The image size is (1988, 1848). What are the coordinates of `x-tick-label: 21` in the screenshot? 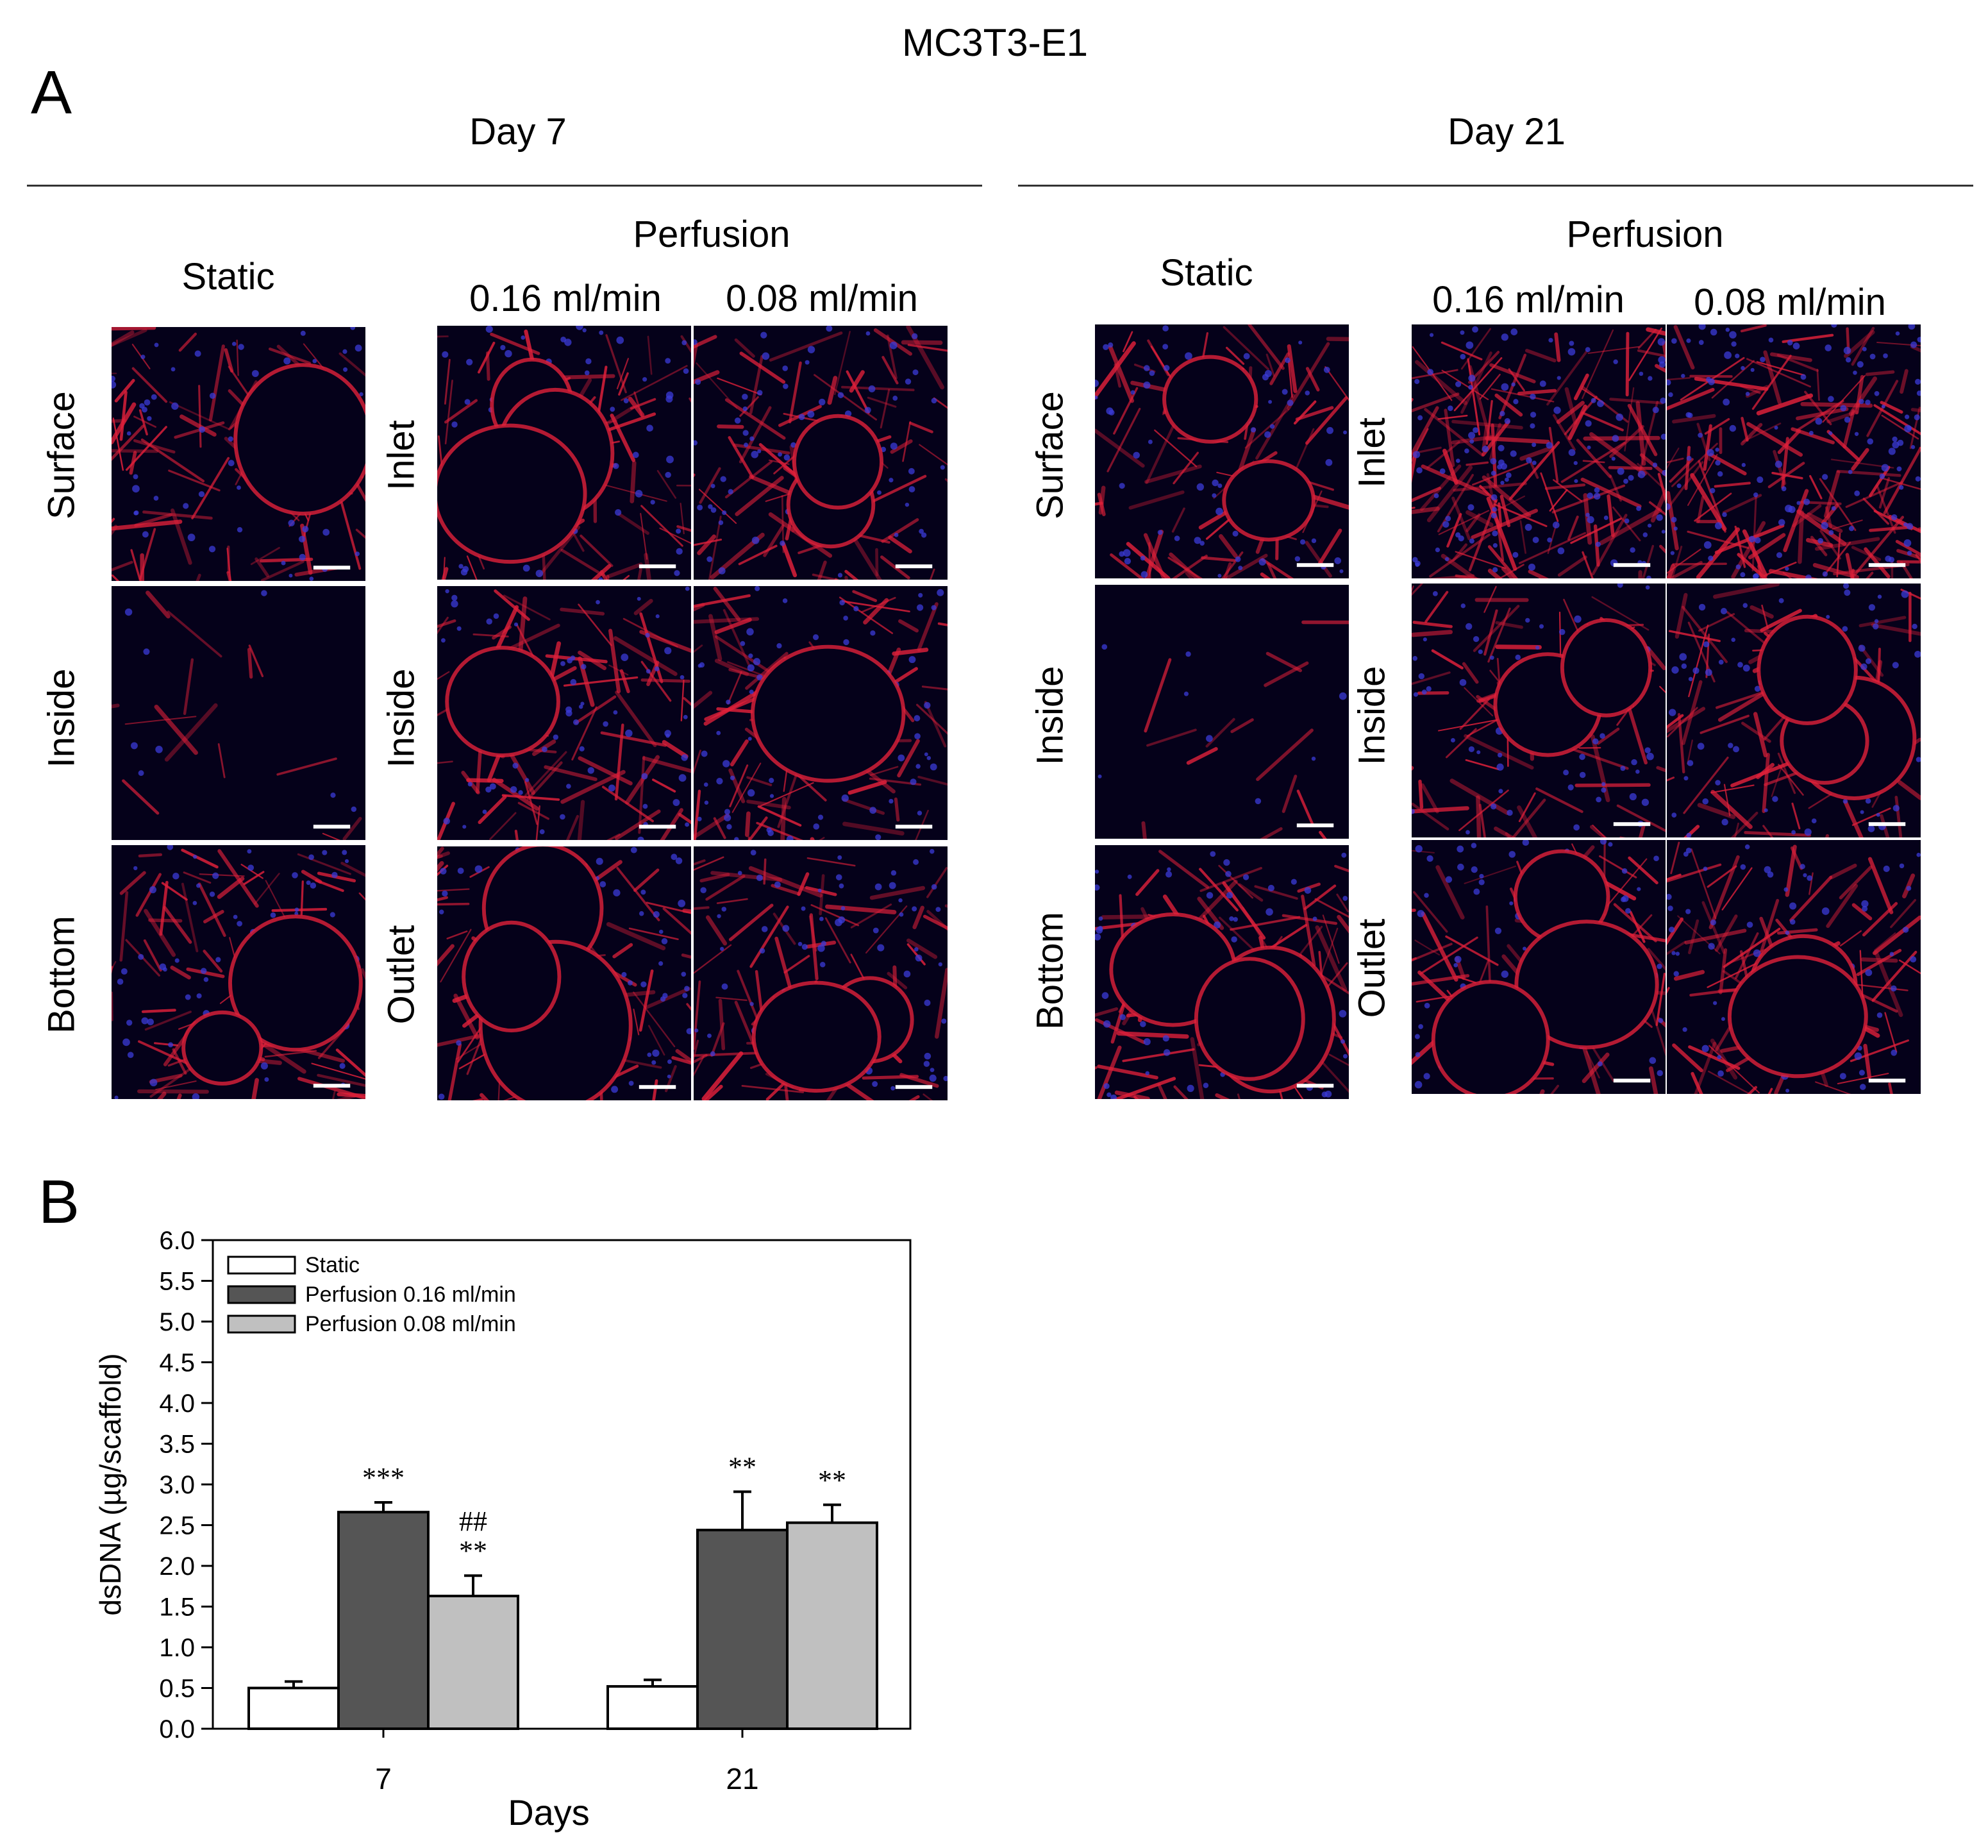 It's located at (742, 1778).